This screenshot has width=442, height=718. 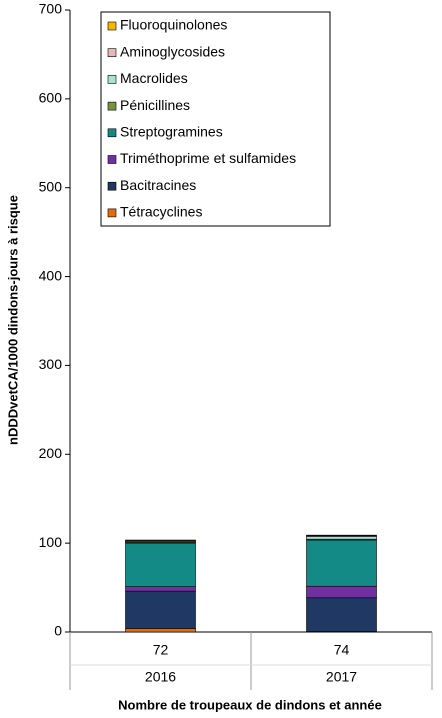 I want to click on y-tick-label: 200, so click(x=51, y=453).